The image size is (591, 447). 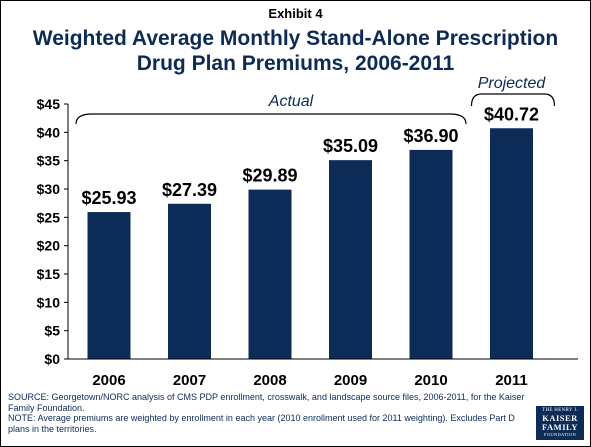 I want to click on logo-line-3: FOUNDATION, so click(x=560, y=434).